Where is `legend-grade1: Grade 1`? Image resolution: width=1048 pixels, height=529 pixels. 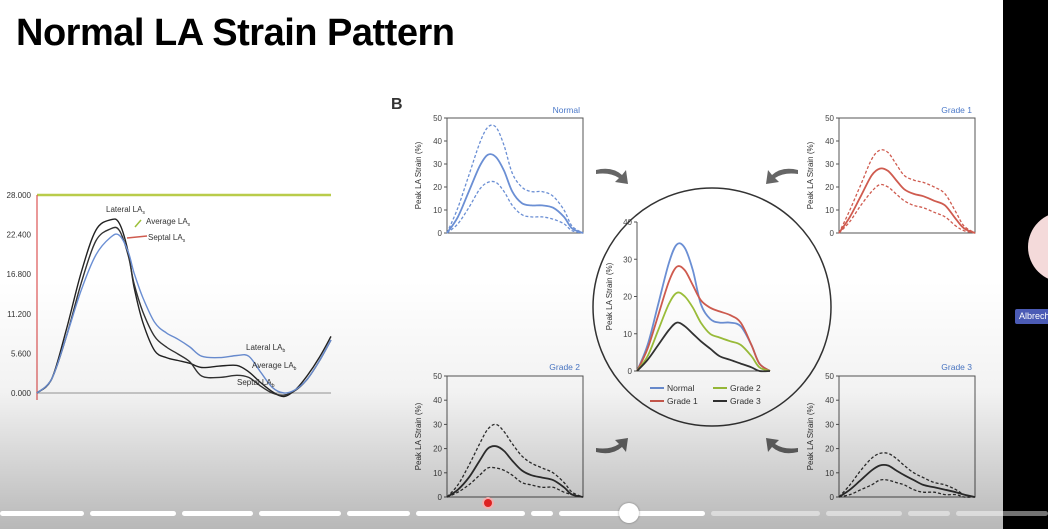
legend-grade1: Grade 1 is located at coordinates (682, 401).